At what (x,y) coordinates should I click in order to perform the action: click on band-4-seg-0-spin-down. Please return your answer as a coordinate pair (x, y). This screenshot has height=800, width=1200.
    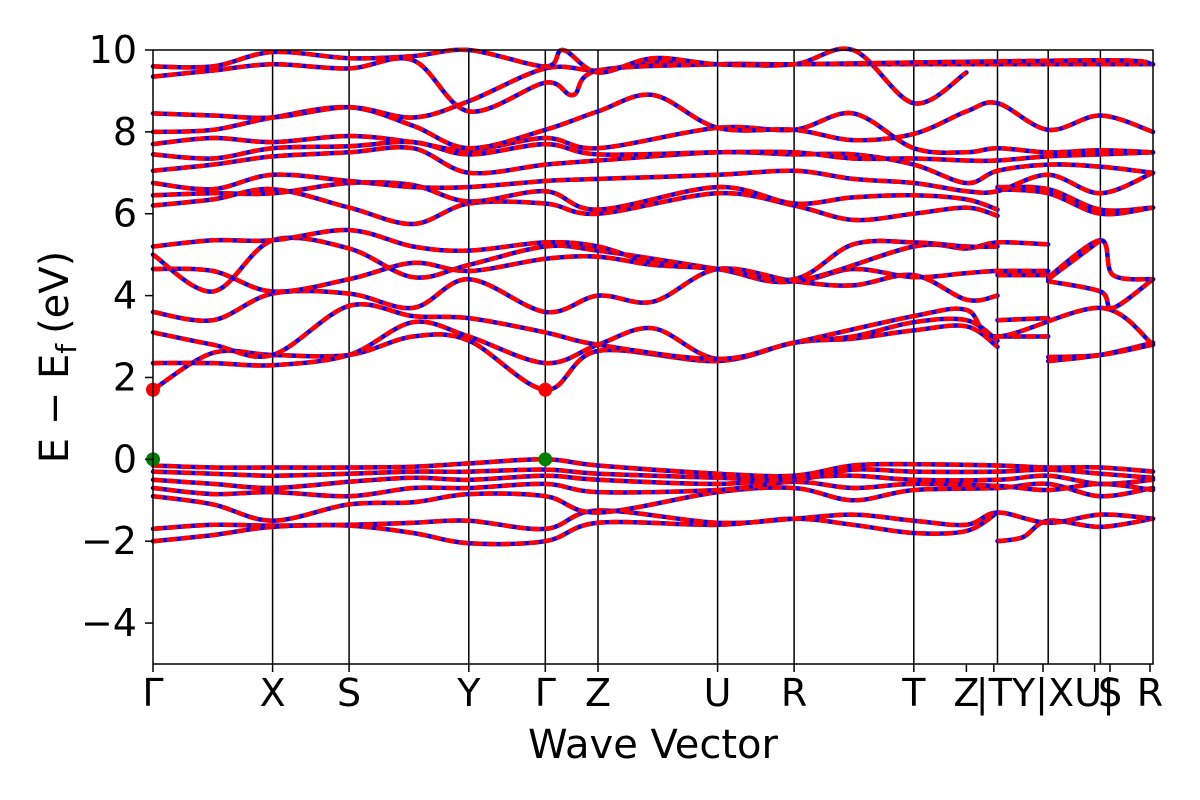
    Looking at the image, I should click on (653, 482).